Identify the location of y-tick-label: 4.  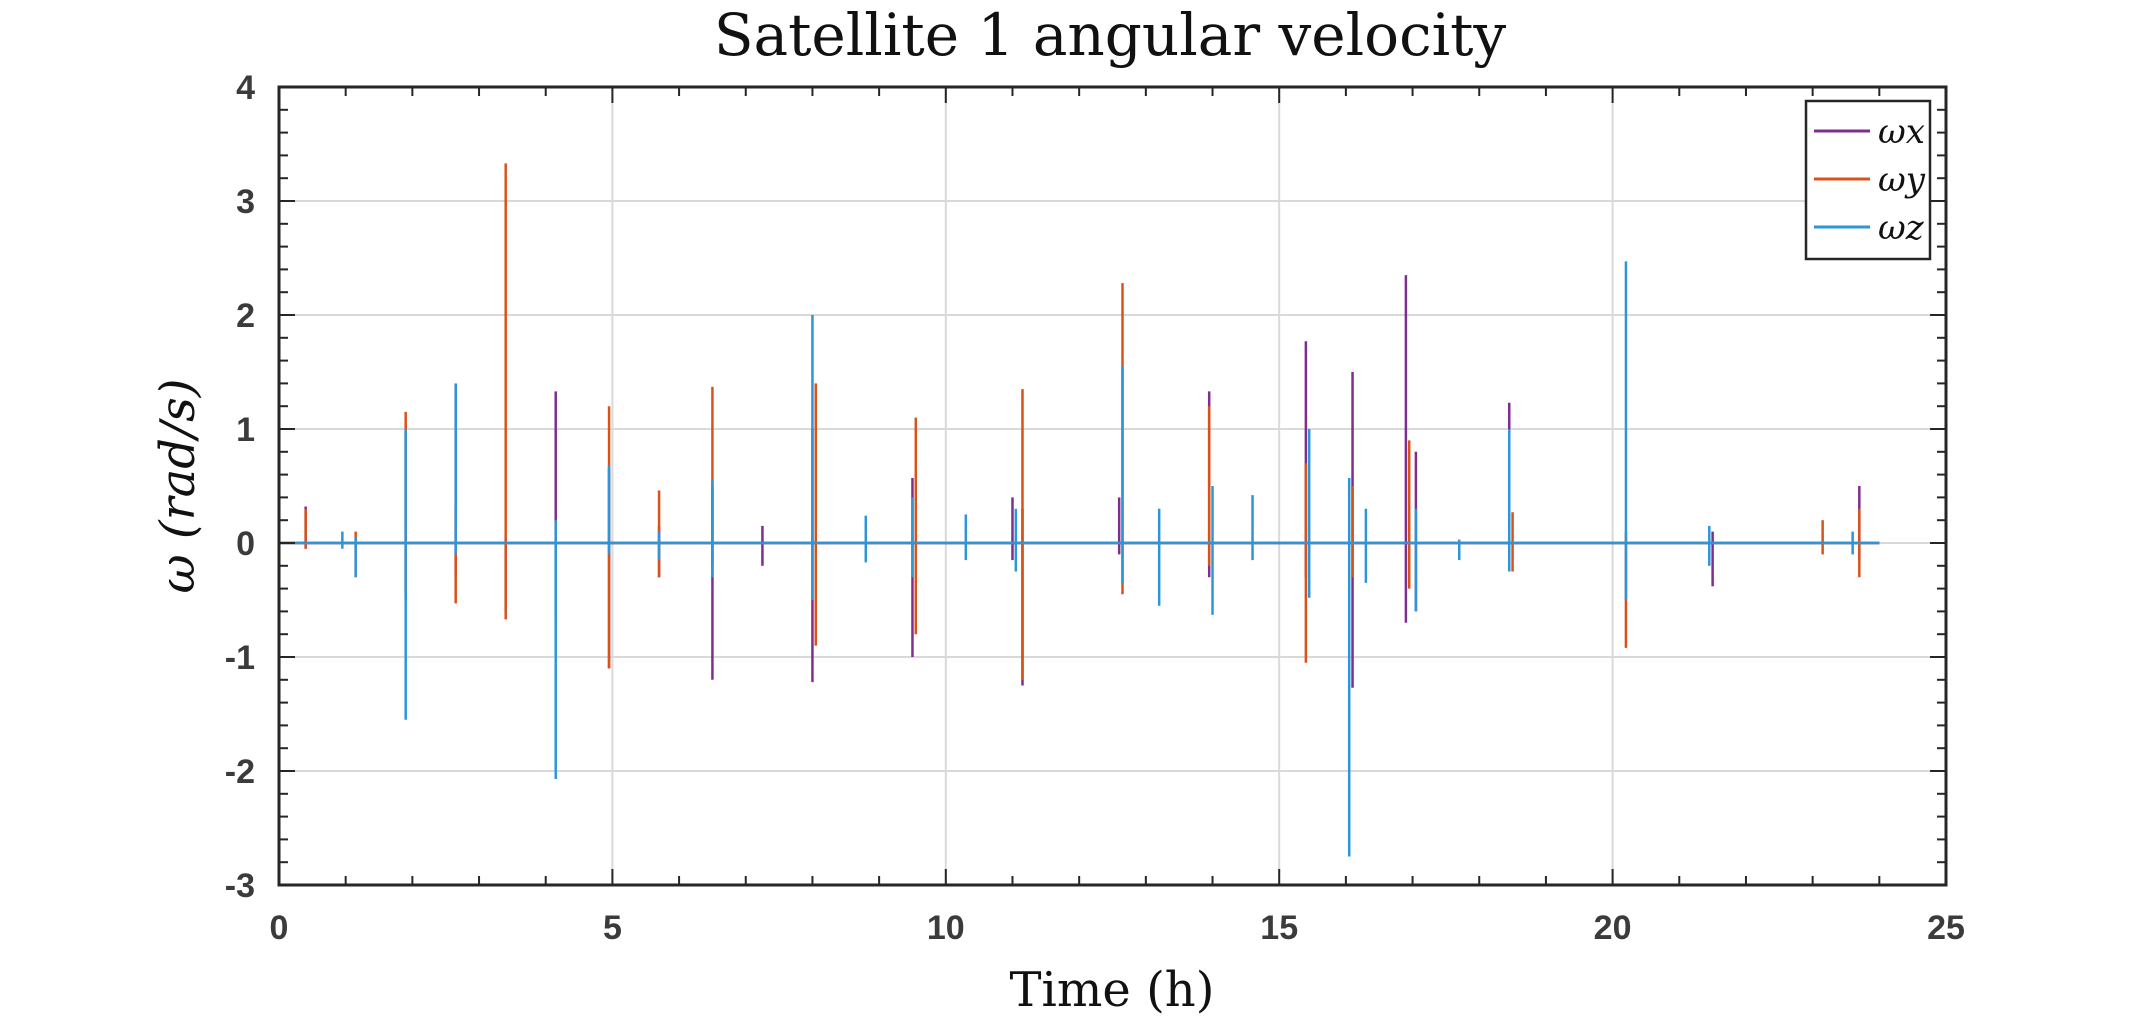
(245, 88).